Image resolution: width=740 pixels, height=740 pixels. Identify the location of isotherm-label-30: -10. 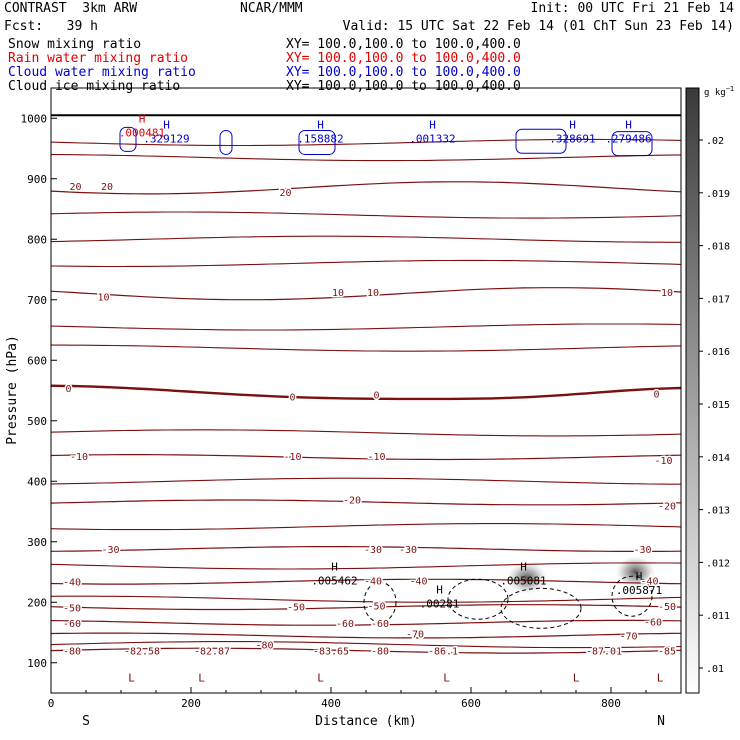
(292, 457).